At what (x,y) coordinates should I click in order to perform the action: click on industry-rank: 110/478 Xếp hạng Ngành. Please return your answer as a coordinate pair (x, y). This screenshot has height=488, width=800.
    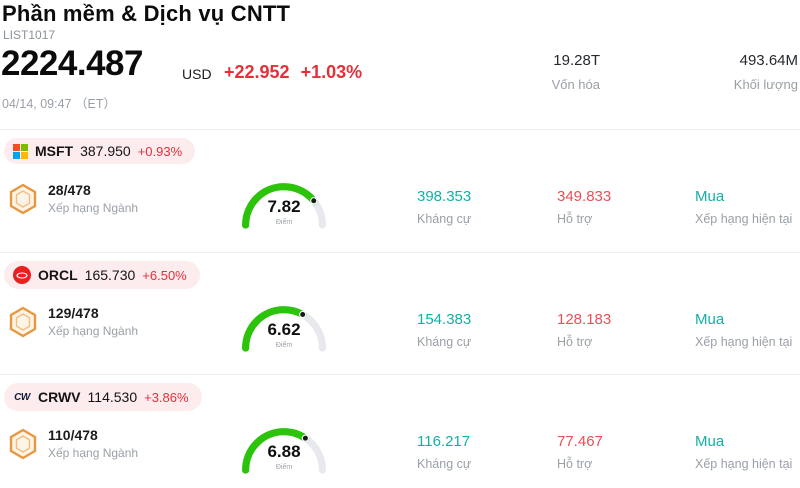
    Looking at the image, I should click on (73, 443).